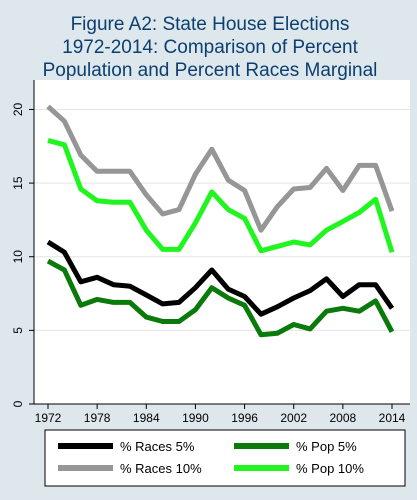 The width and height of the screenshot is (417, 500). Describe the element at coordinates (18, 403) in the screenshot. I see `y-tick-label: 0` at that location.